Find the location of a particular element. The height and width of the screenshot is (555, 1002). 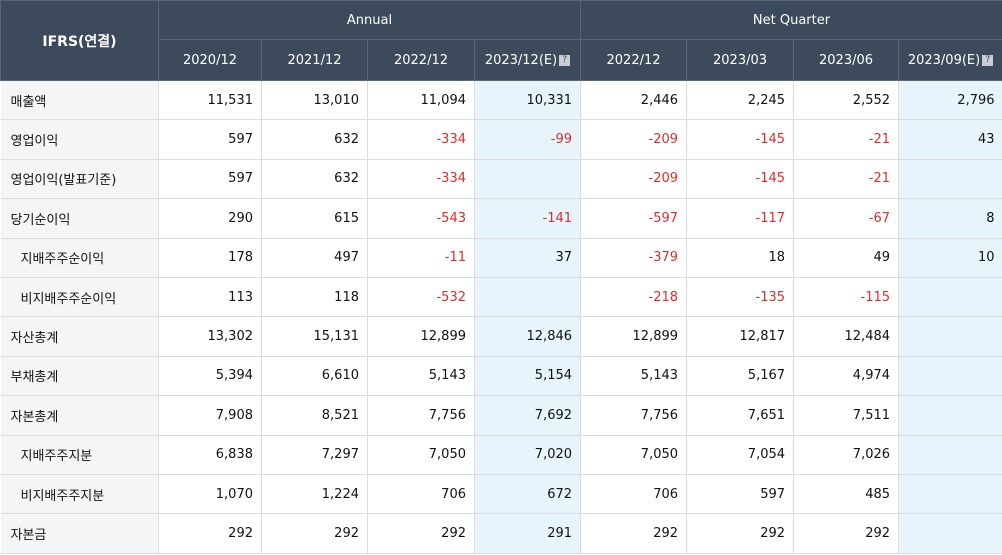

table-cell: 7,756 is located at coordinates (633, 415).